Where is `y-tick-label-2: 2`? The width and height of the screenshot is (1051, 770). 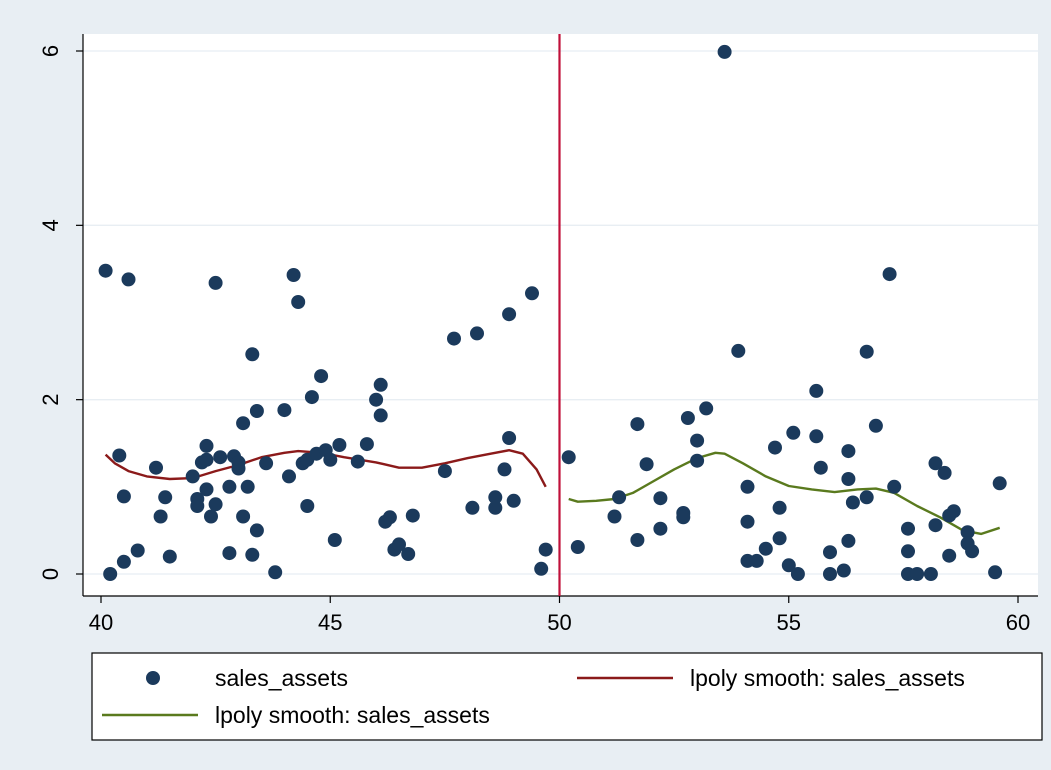
y-tick-label-2: 2 is located at coordinates (50, 400).